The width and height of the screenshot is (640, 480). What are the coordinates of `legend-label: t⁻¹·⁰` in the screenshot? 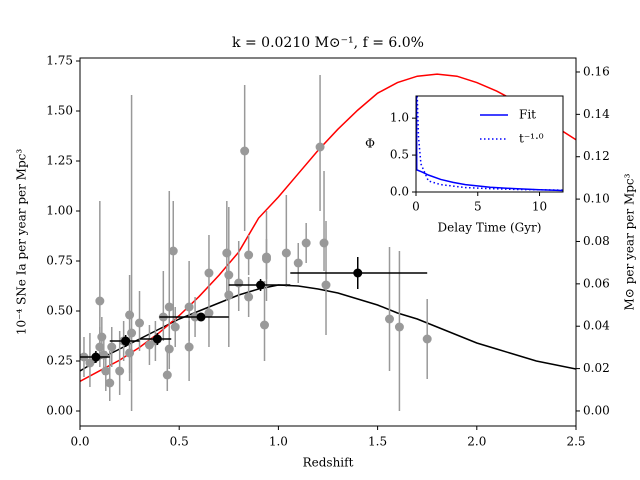 It's located at (531, 139).